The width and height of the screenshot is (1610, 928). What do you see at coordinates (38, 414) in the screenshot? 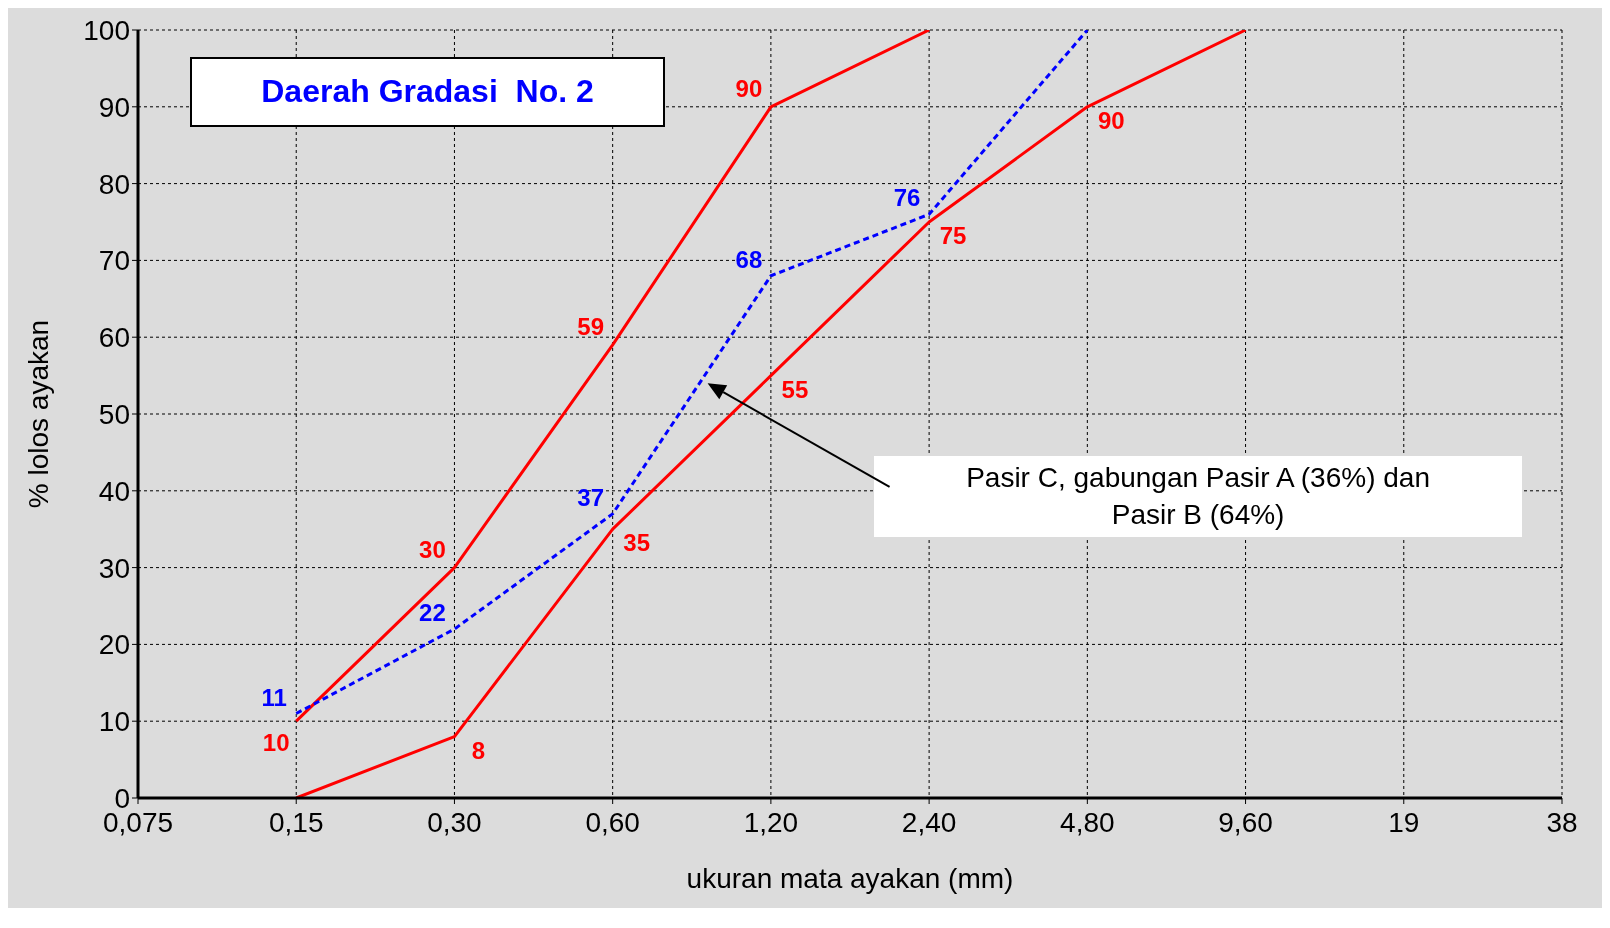
I see `y-axis-title: % lolos ayakan` at bounding box center [38, 414].